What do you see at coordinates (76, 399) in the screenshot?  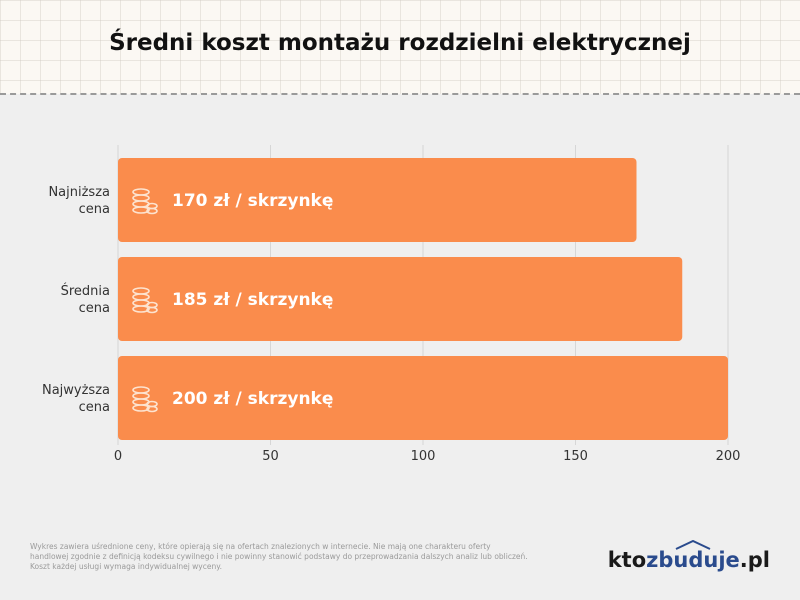 I see `category-label: Najwyższa cena` at bounding box center [76, 399].